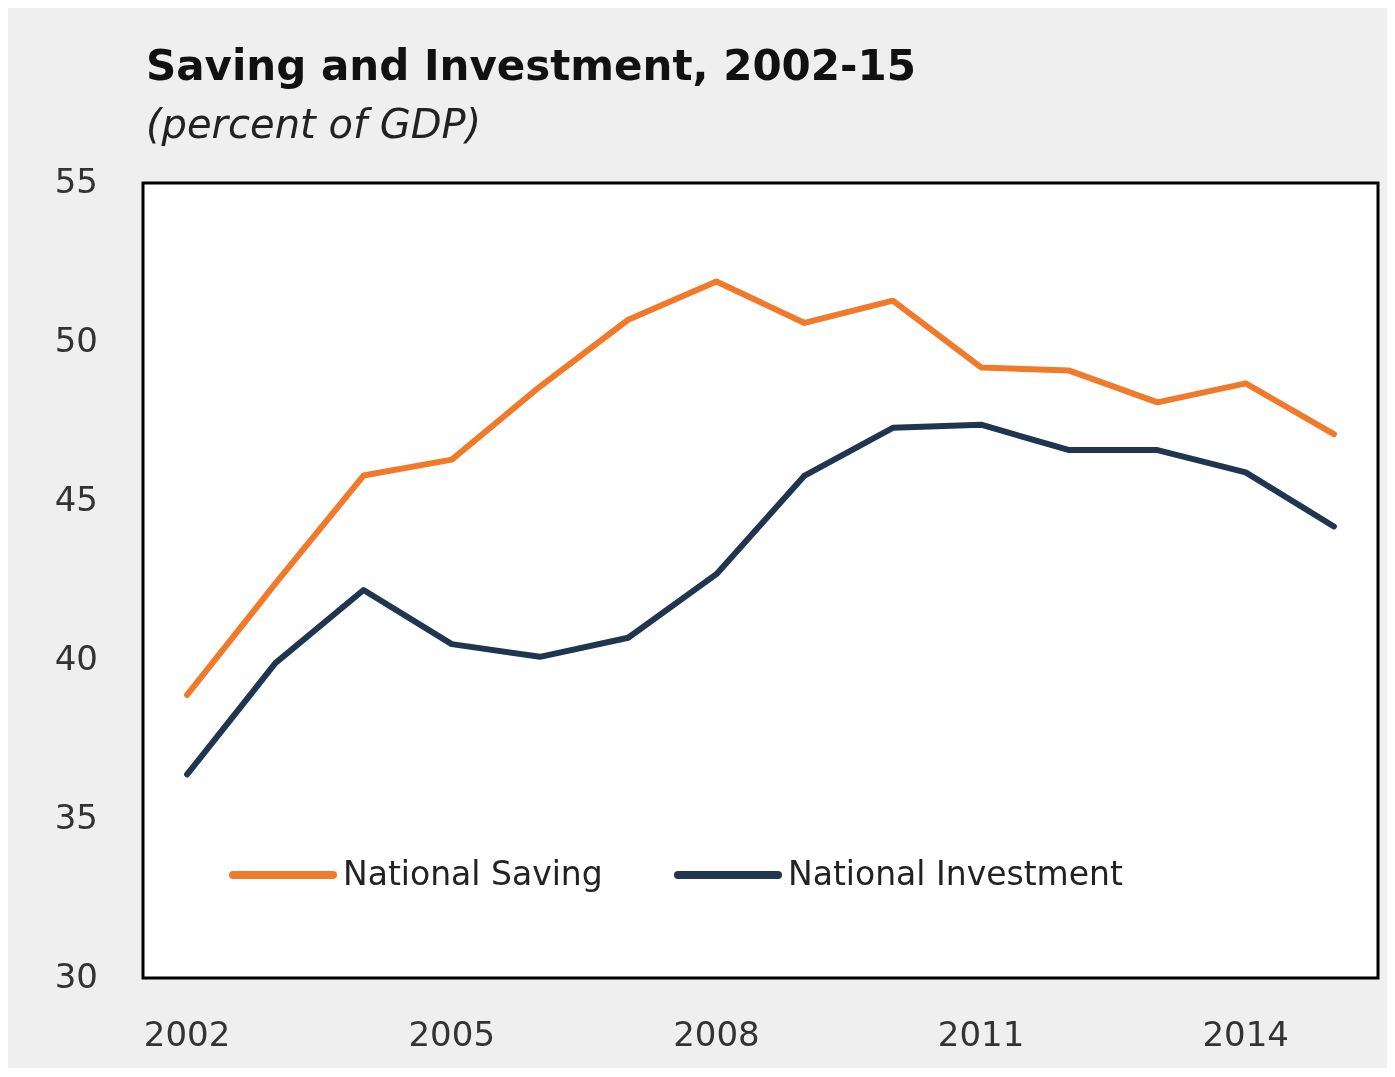 Image resolution: width=1395 pixels, height=1077 pixels. I want to click on legend-label: National Saving, so click(473, 873).